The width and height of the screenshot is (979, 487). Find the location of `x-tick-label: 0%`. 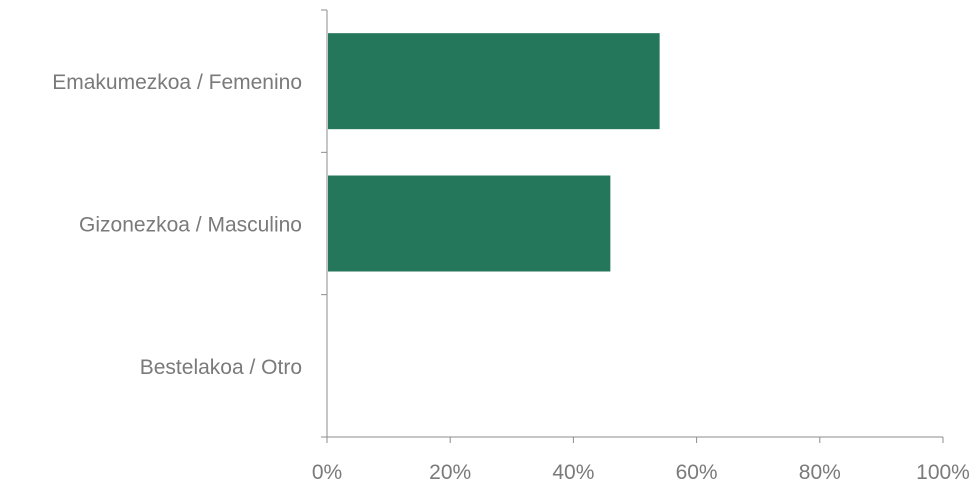

x-tick-label: 0% is located at coordinates (327, 472).